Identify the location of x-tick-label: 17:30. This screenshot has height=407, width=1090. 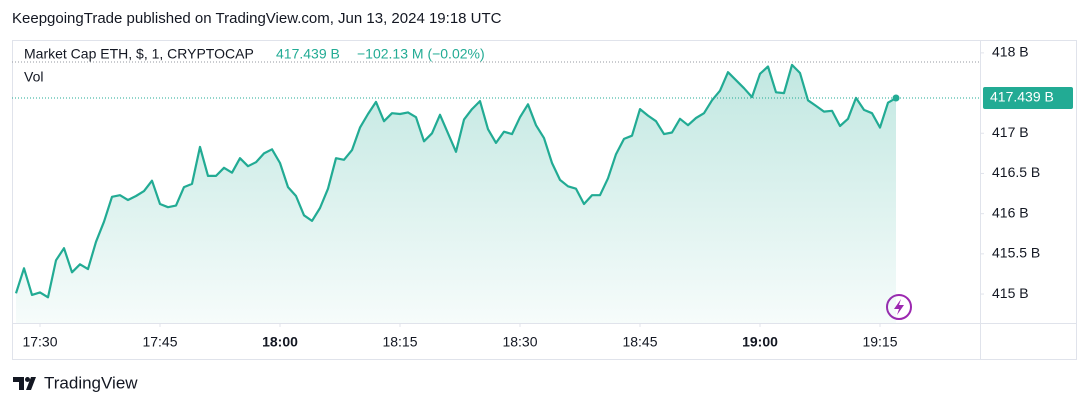
(39, 342).